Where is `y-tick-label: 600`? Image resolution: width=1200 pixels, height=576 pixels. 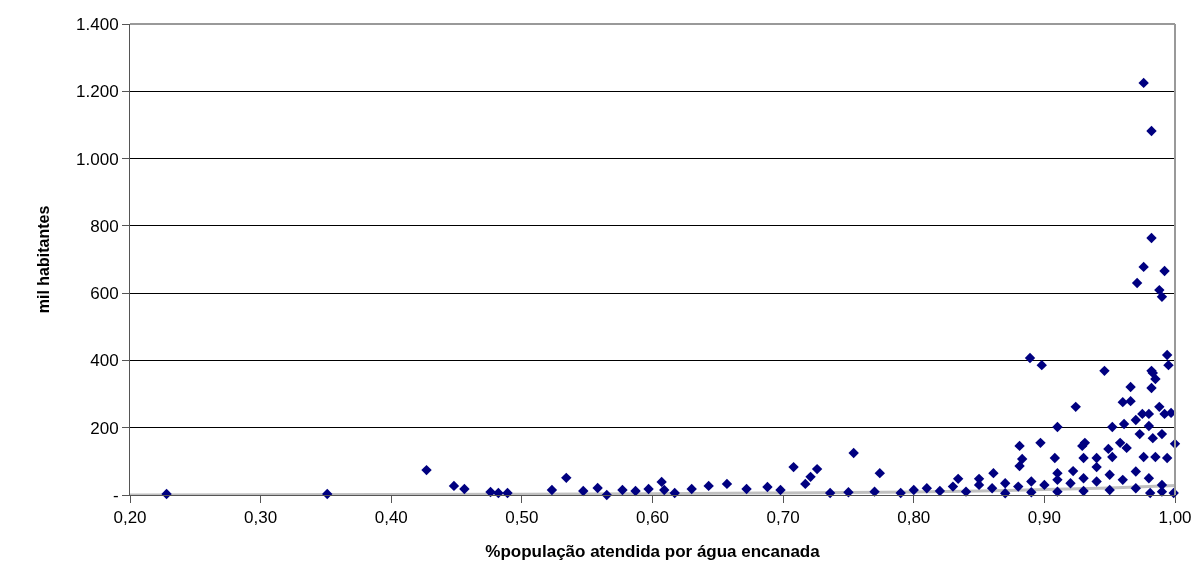 y-tick-label: 600 is located at coordinates (104, 294).